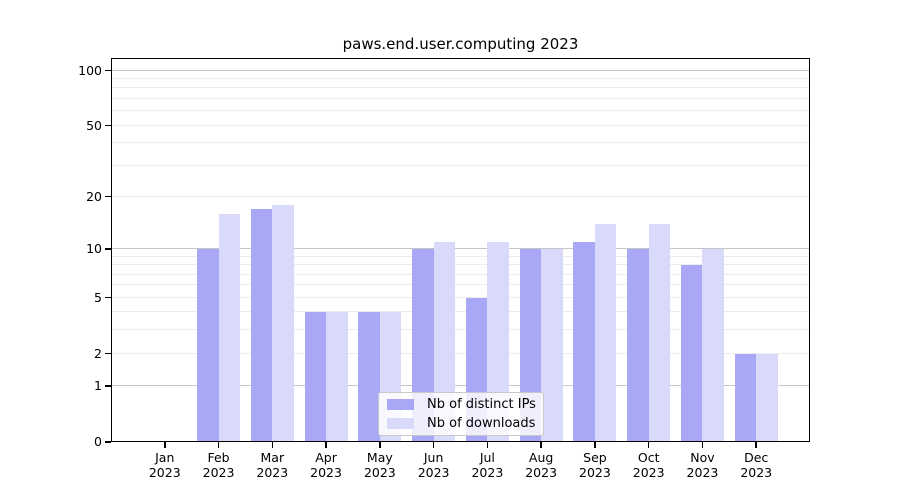 Image resolution: width=900 pixels, height=500 pixels. Describe the element at coordinates (400, 405) in the screenshot. I see `legend-swatch-distinct-ips` at that location.